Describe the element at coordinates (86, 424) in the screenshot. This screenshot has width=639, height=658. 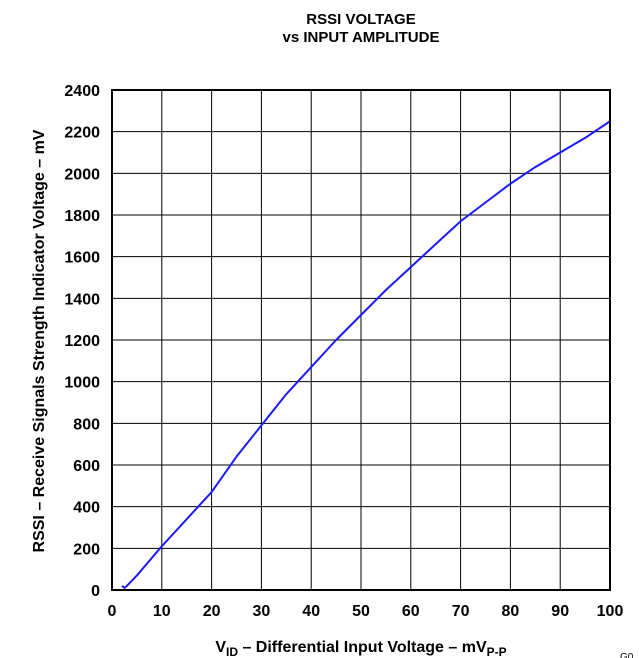
I see `y-tick-label: 800` at that location.